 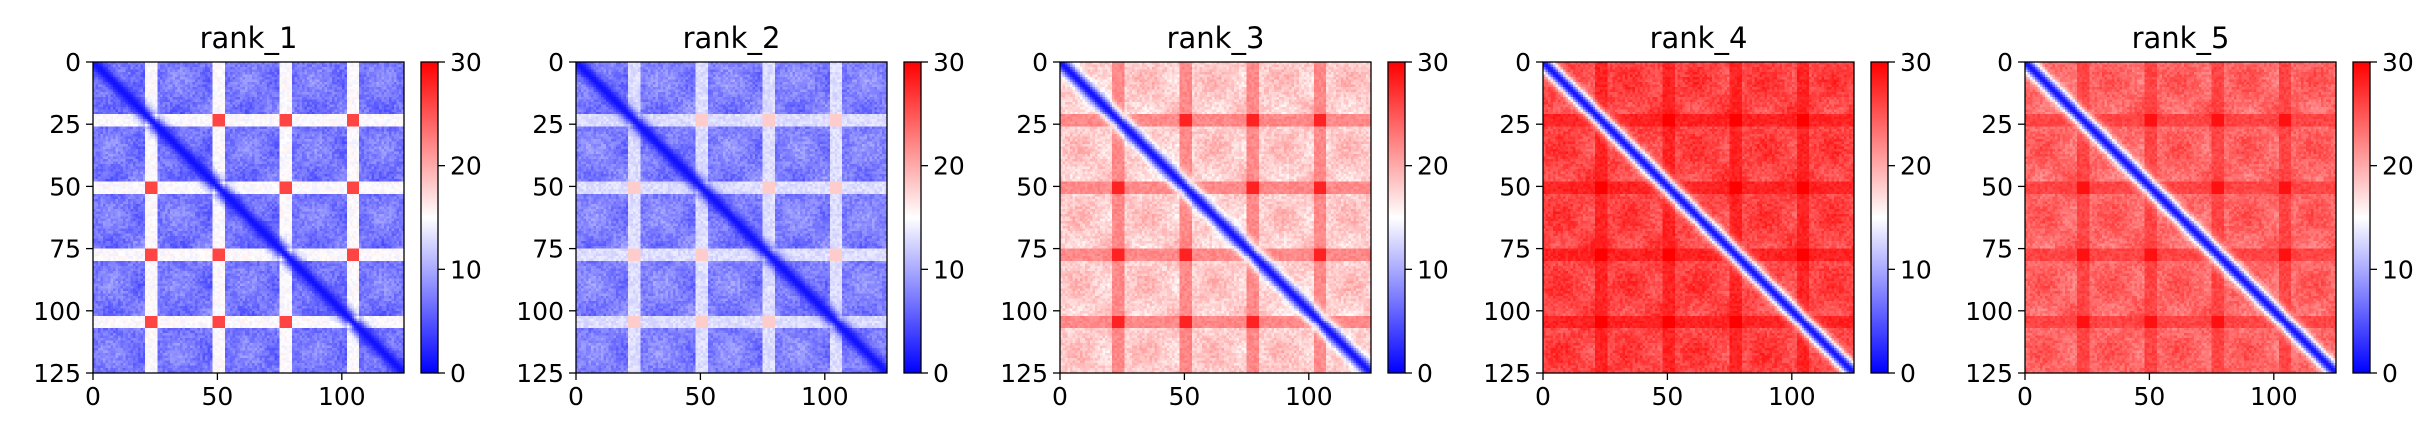 I want to click on chart-title: rank_2, so click(x=732, y=38).